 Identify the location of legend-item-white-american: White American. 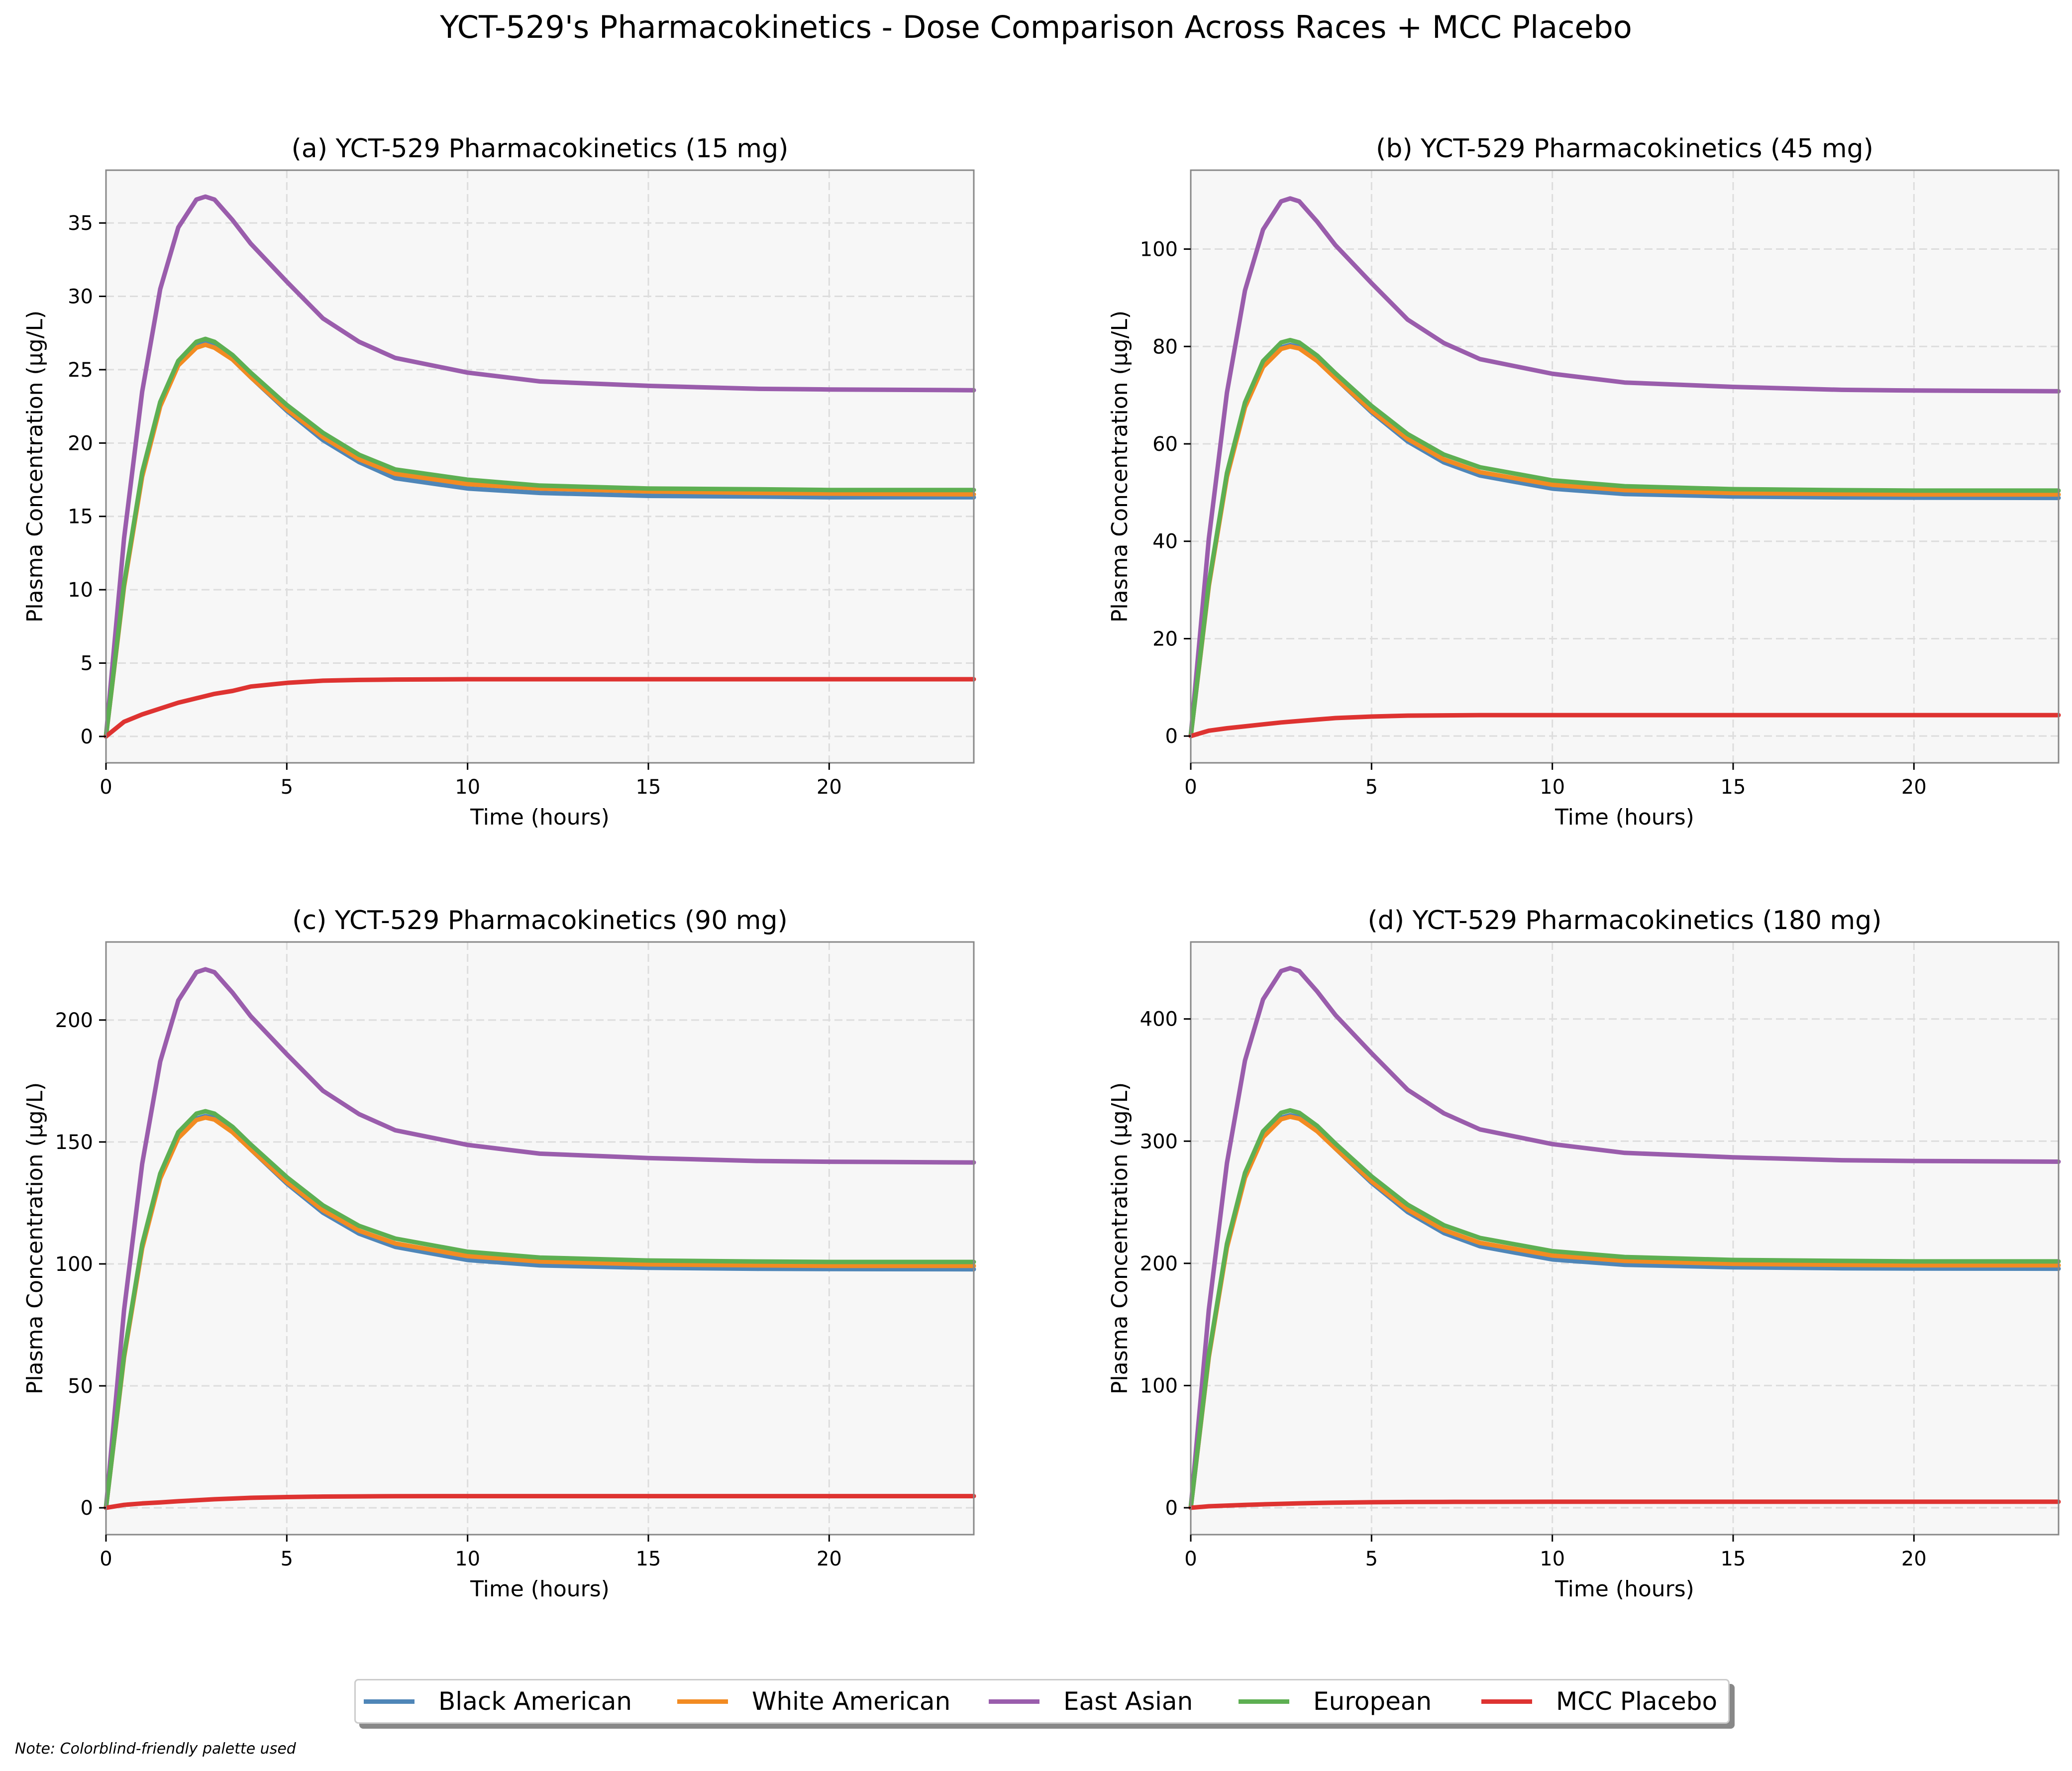
(813, 1701).